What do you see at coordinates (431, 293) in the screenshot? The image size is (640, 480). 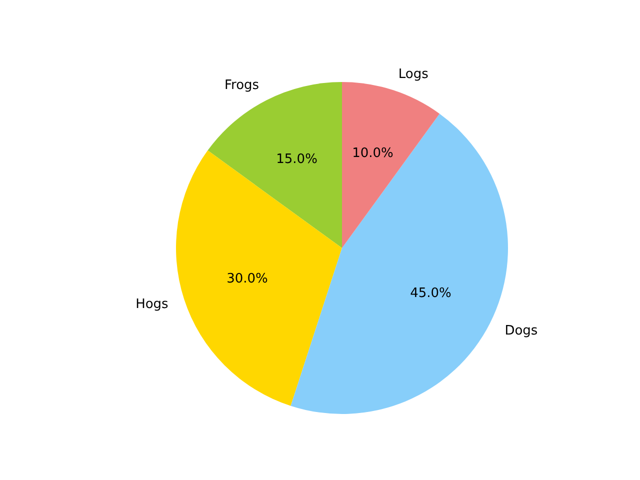 I see `data-label: 45.0%` at bounding box center [431, 293].